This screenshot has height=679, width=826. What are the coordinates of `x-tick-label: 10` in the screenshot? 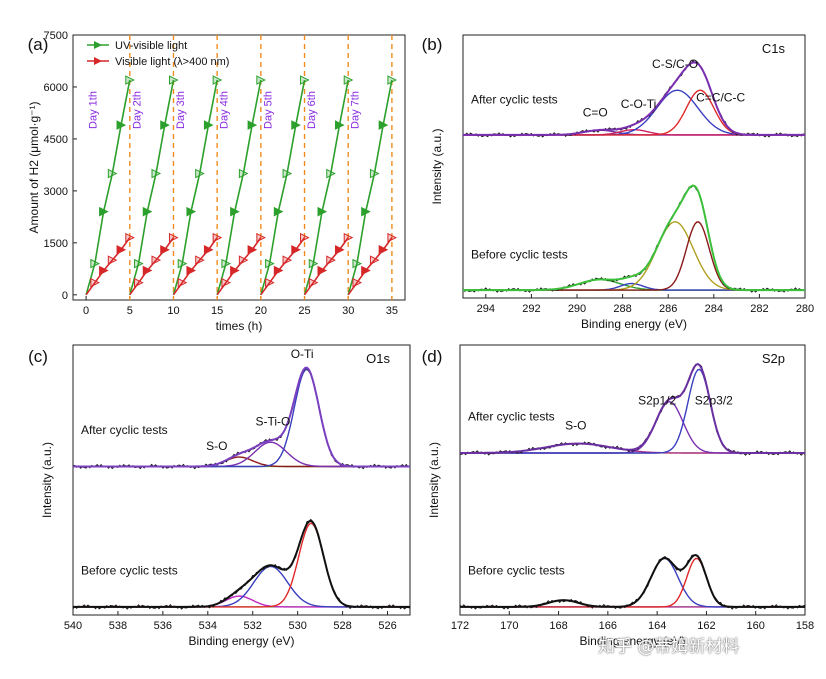 It's located at (173, 311).